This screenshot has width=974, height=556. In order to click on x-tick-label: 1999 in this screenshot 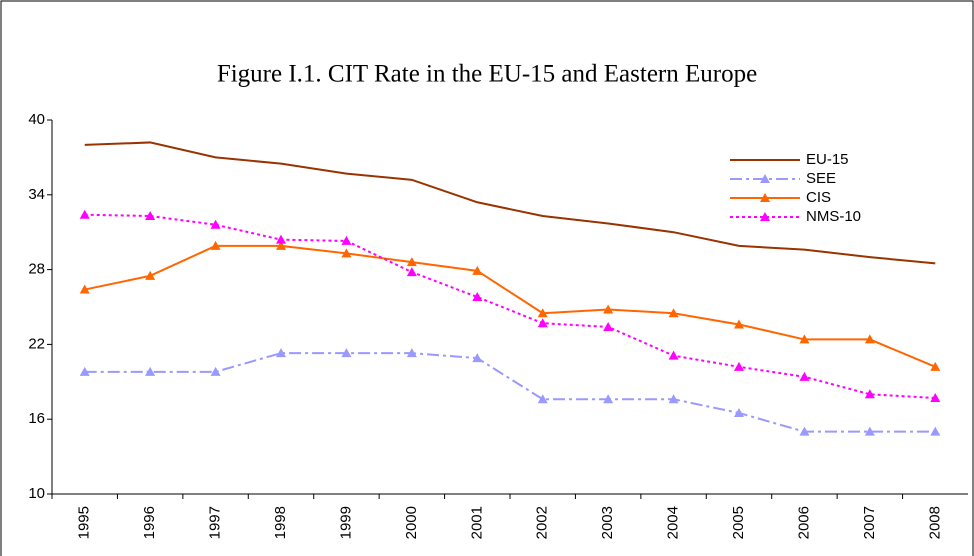, I will do `click(345, 522)`.